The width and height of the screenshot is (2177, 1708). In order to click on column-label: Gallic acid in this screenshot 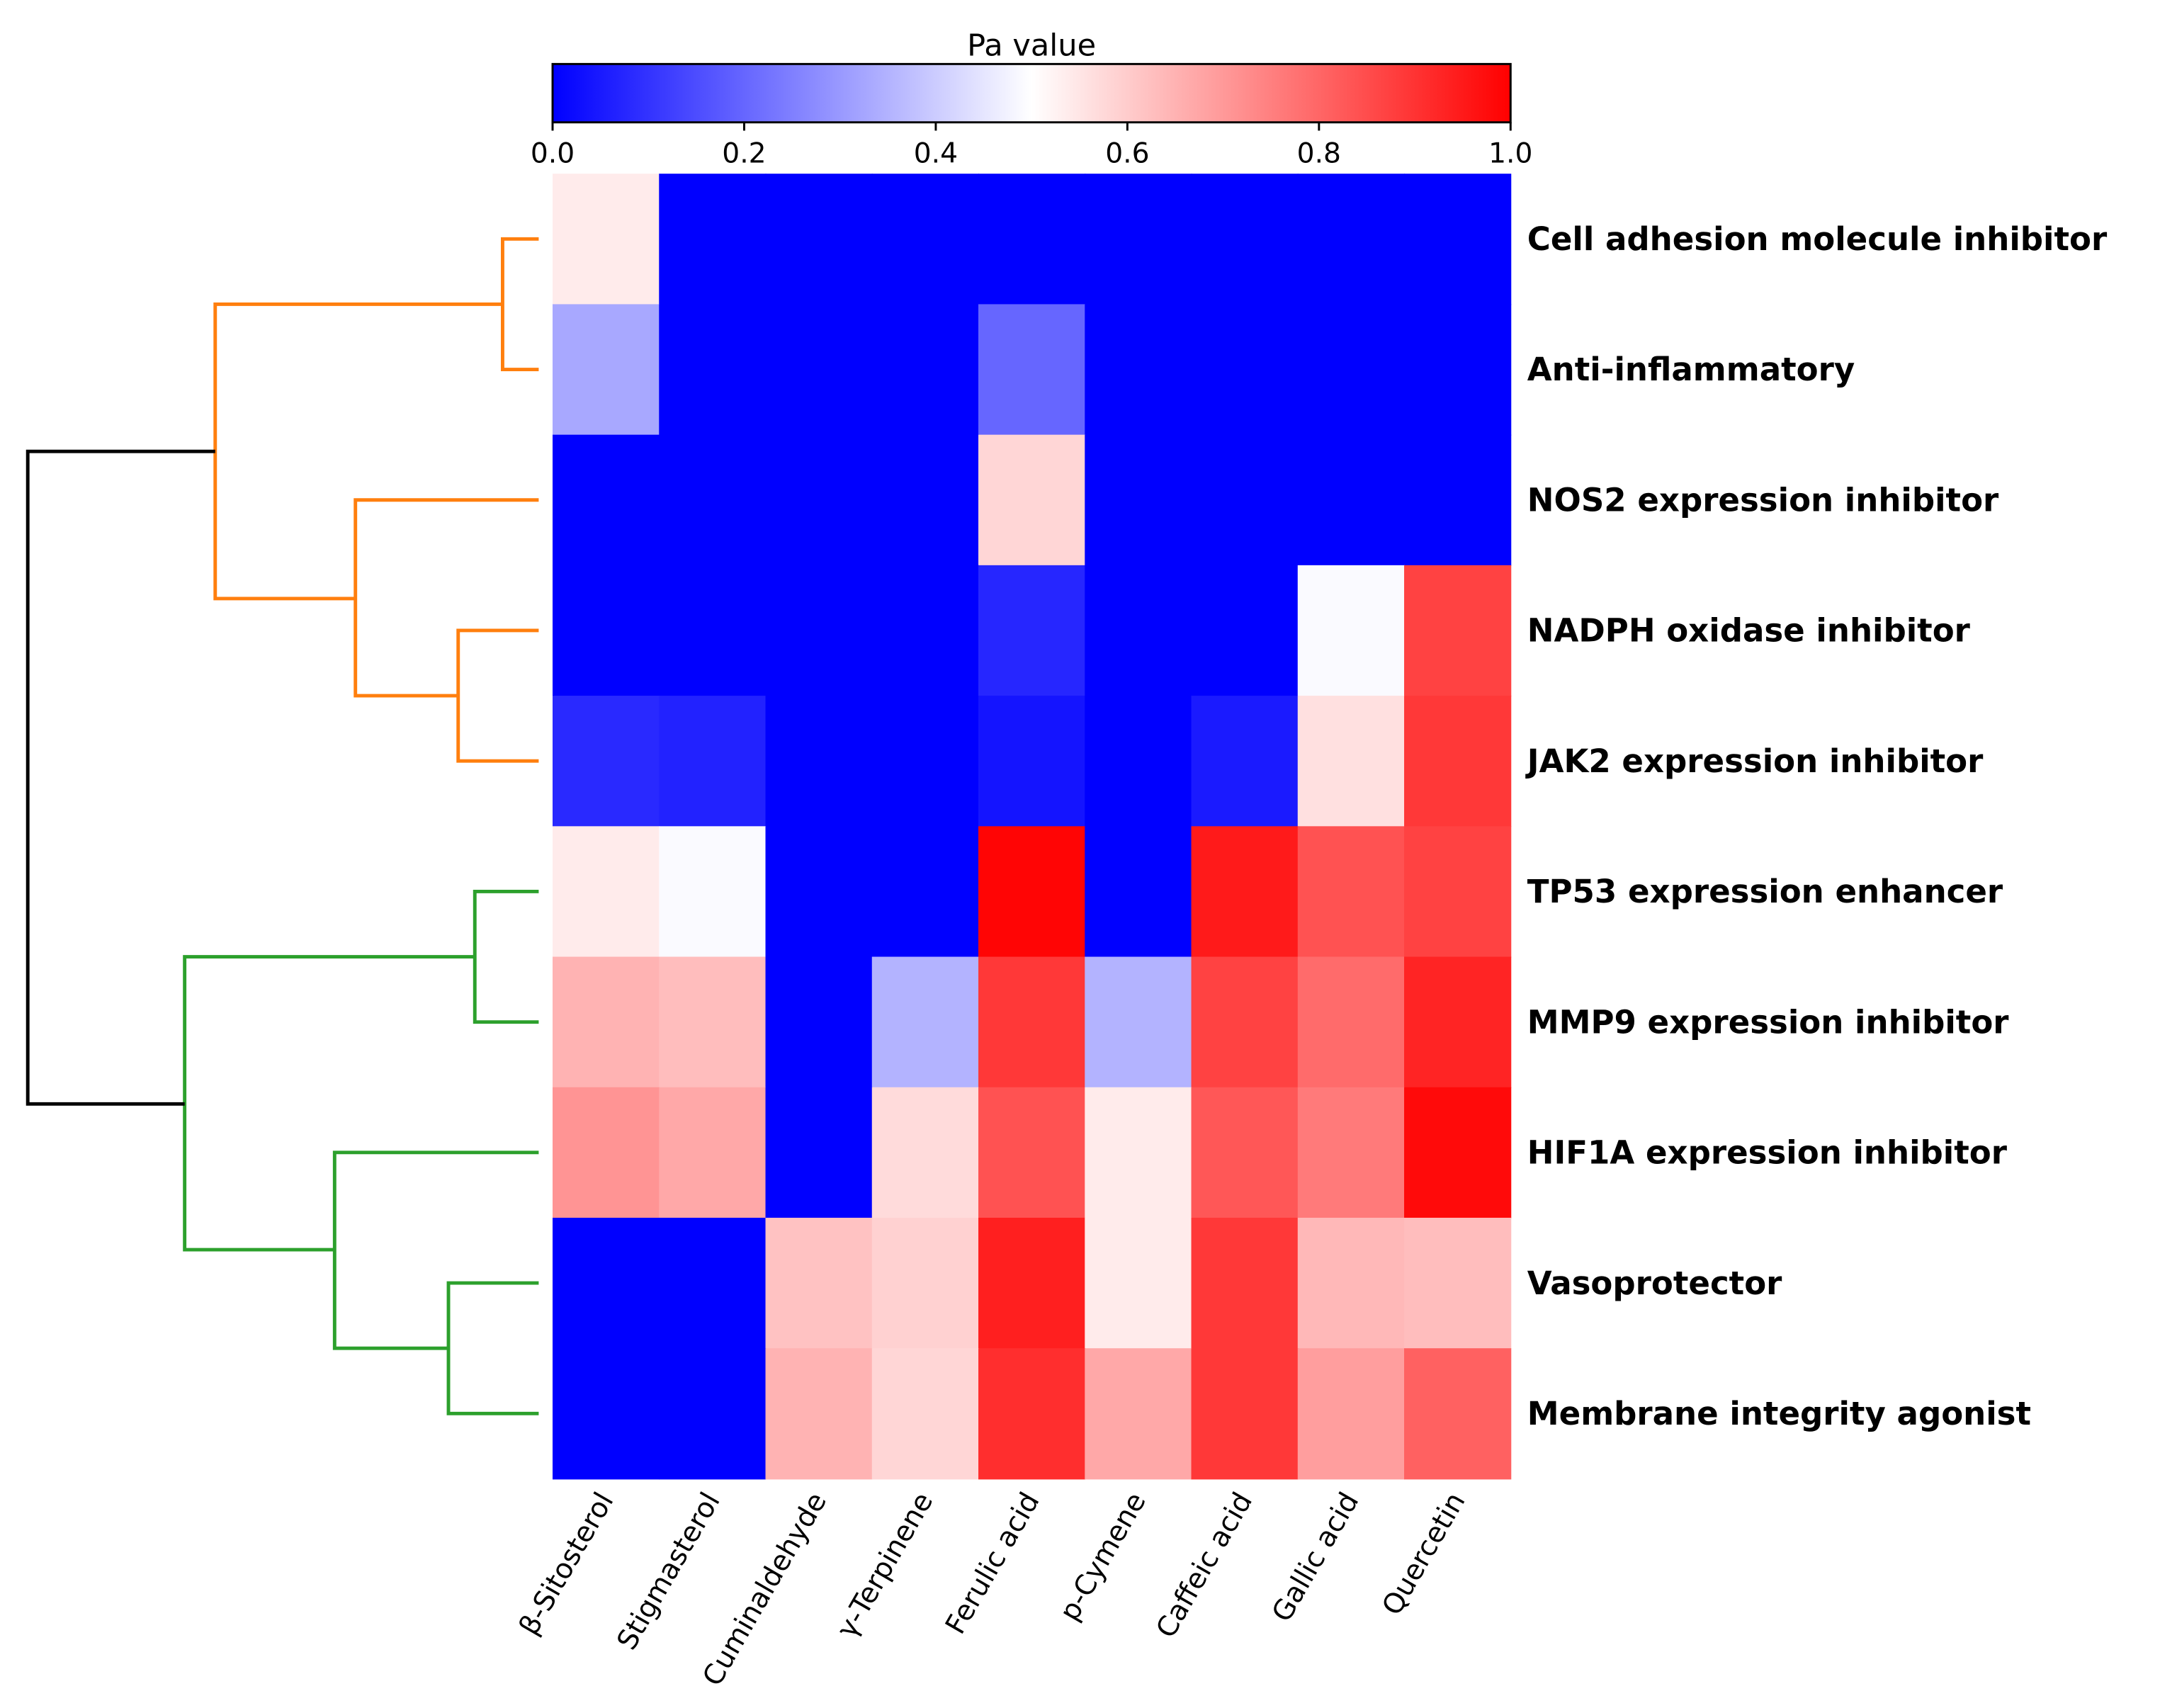, I will do `click(1315, 1557)`.